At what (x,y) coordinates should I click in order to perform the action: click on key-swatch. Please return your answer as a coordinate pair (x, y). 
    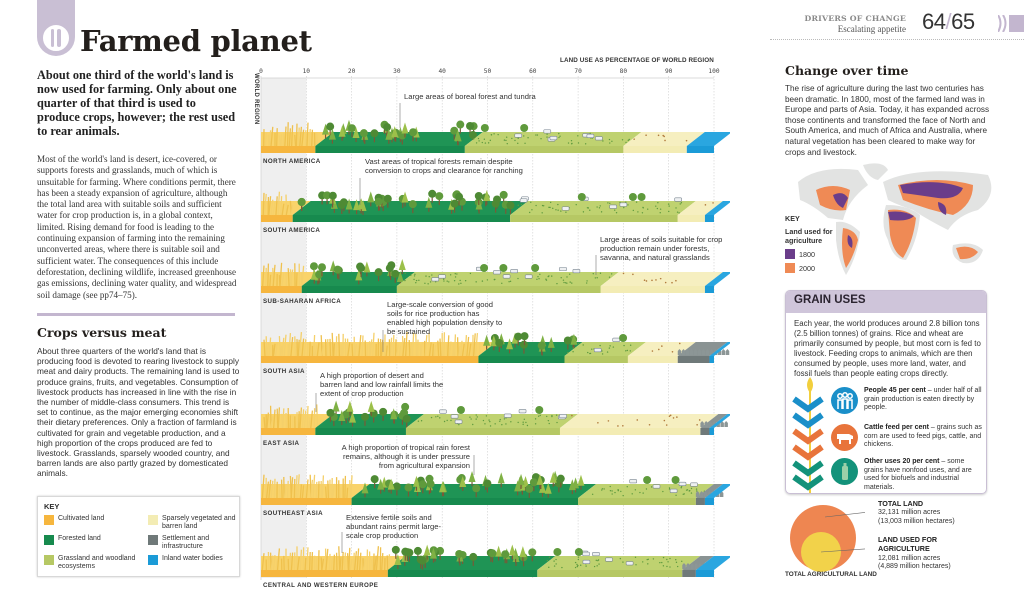
    Looking at the image, I should click on (153, 520).